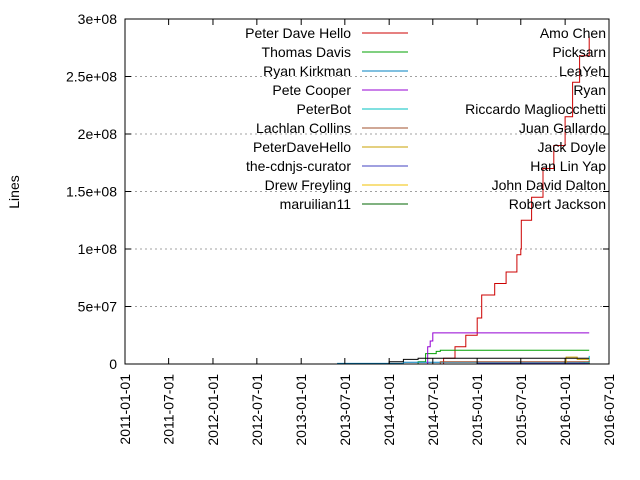 The height and width of the screenshot is (480, 640). Describe the element at coordinates (557, 204) in the screenshot. I see `legend-label: Robert Jackson` at that location.